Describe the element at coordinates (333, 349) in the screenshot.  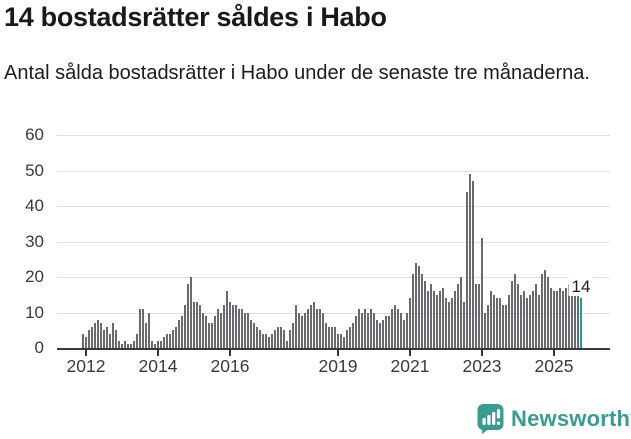
I see `x-axis-line` at that location.